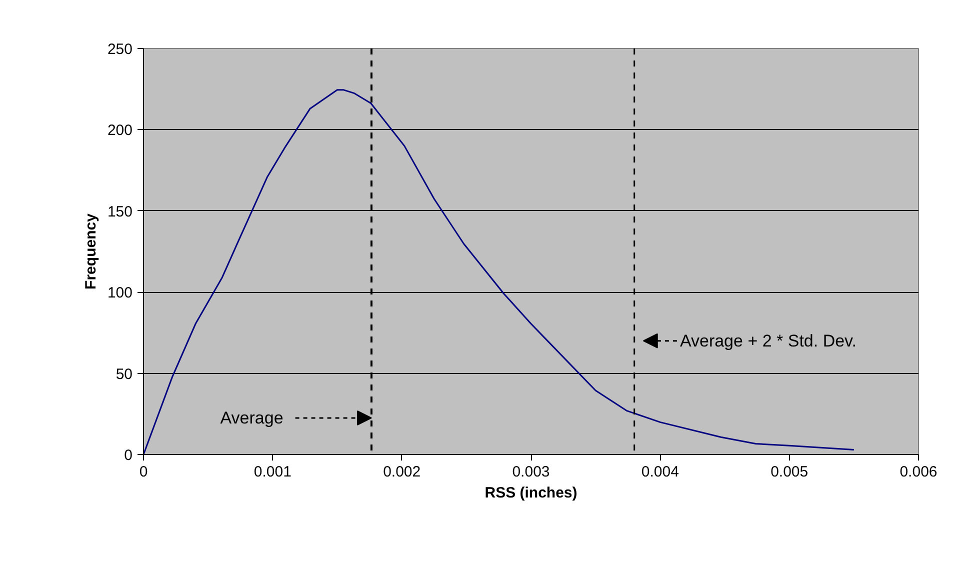 This screenshot has width=964, height=583. I want to click on x-tick-label: 0.002, so click(402, 472).